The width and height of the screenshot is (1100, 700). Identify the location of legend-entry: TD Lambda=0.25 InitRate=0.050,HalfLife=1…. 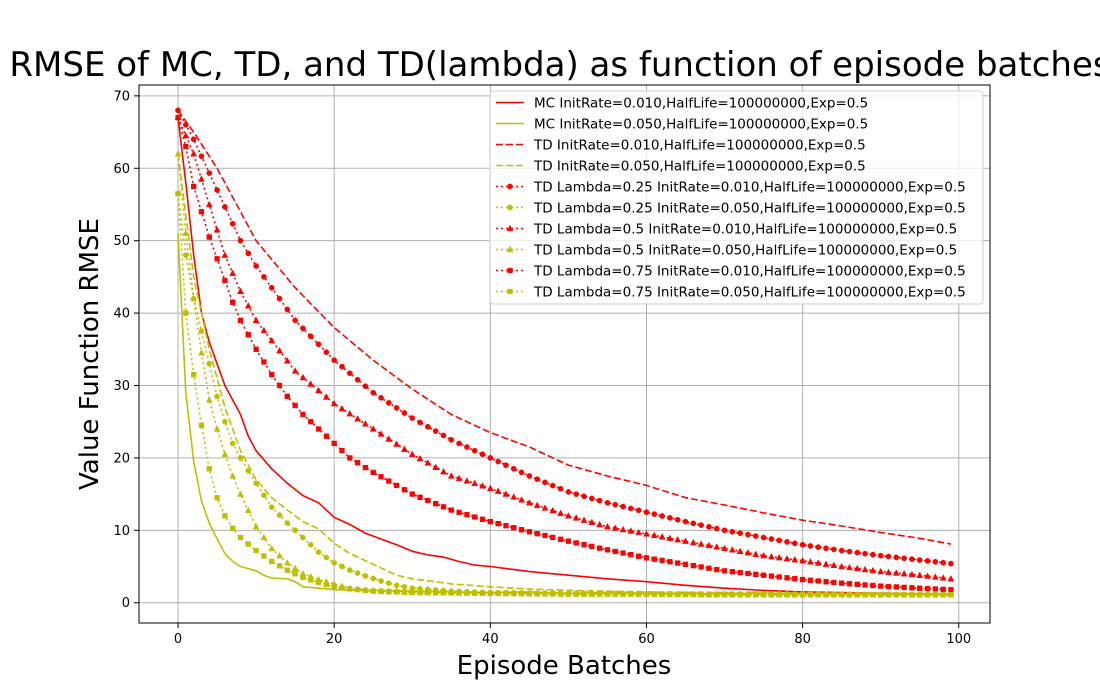
(731, 209).